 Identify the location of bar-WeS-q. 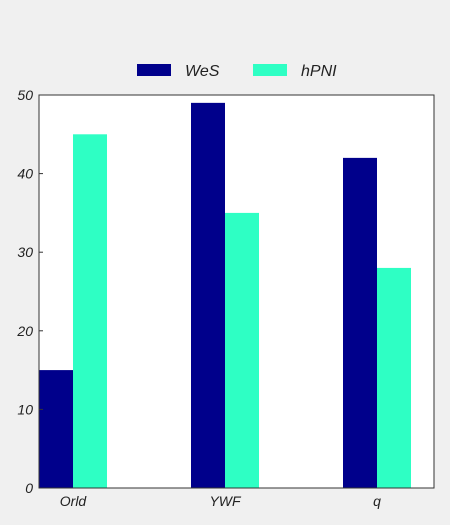
(360, 322).